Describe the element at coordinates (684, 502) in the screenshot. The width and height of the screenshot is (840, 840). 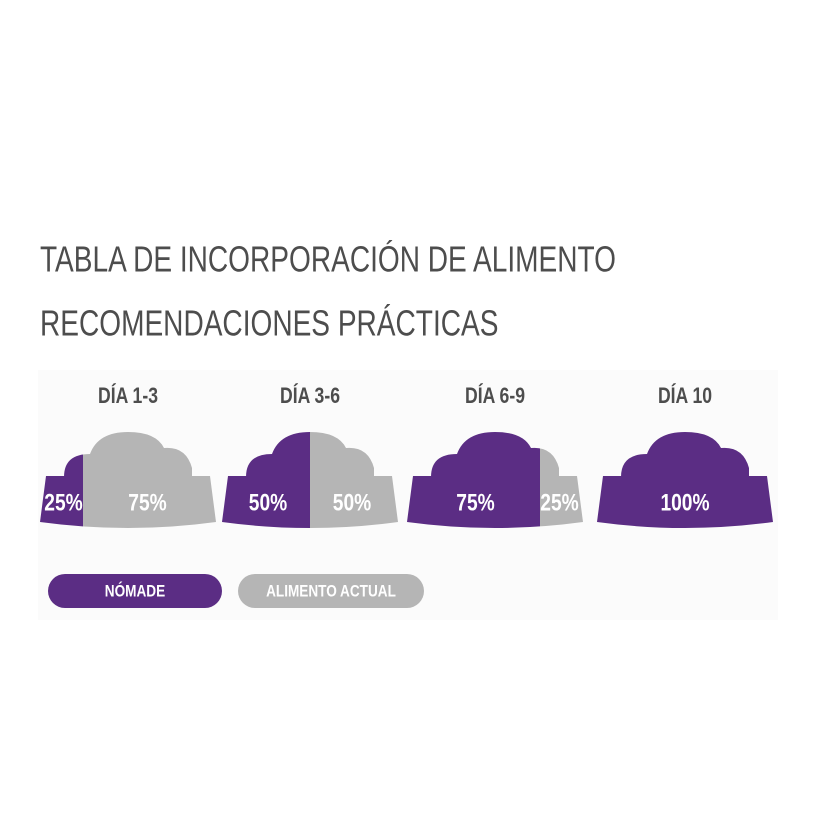
I see `segment-label: 100%` at that location.